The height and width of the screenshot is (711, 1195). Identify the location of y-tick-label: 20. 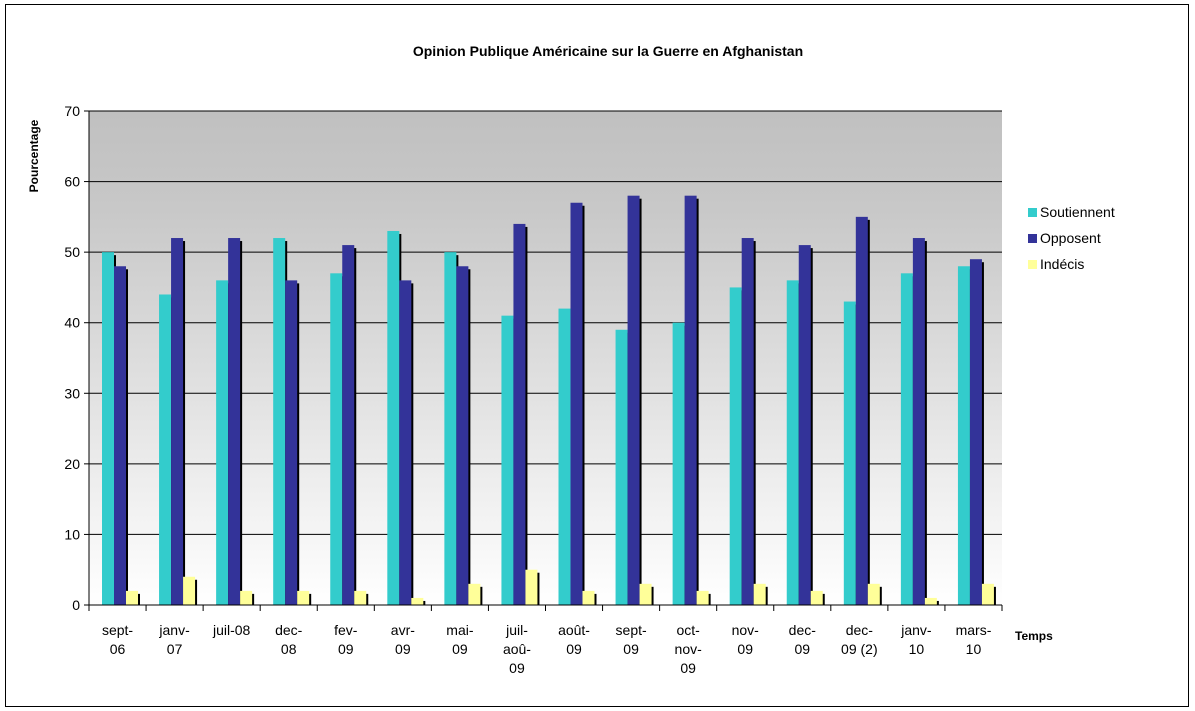
(72, 464).